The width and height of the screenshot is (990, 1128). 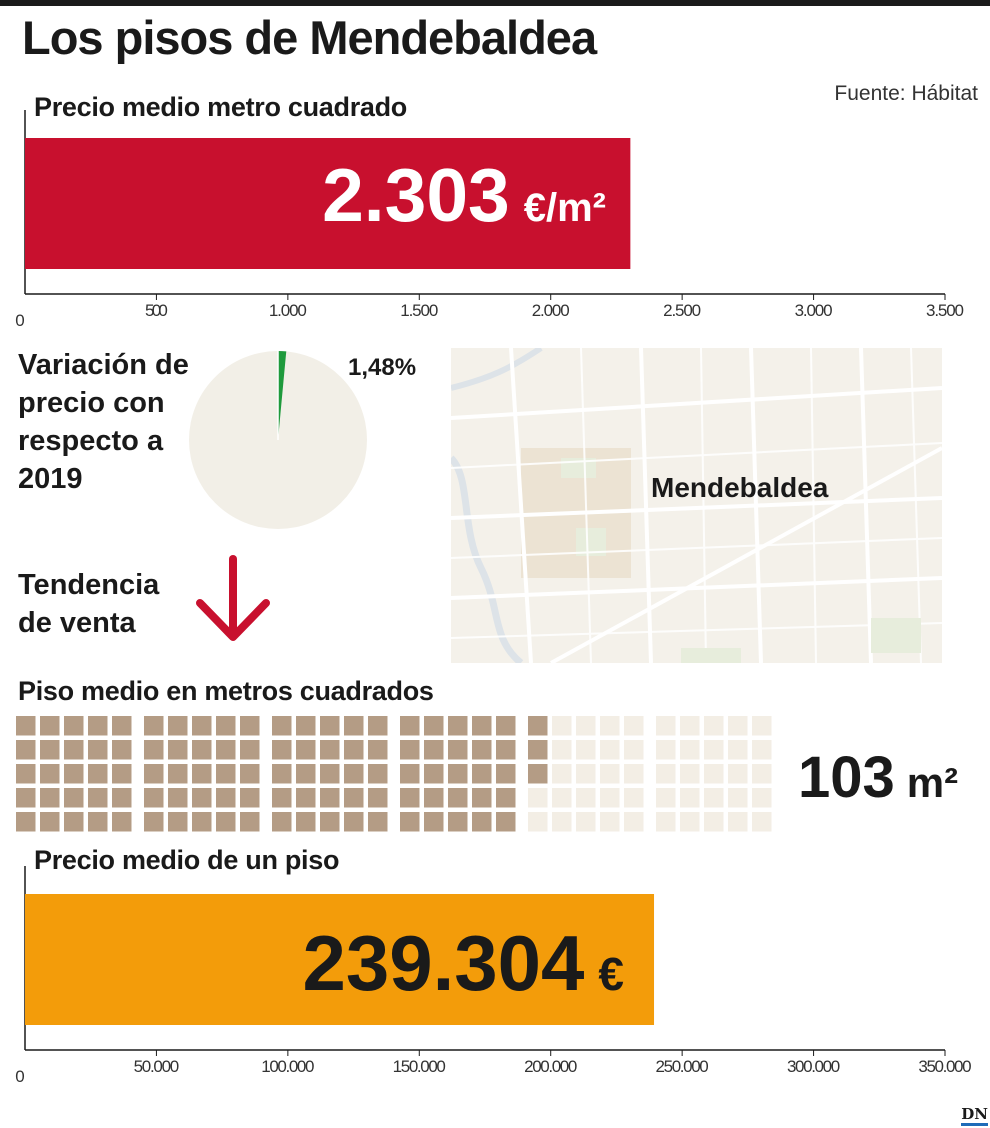 I want to click on price-m2-tick-label: 0, so click(x=19, y=320).